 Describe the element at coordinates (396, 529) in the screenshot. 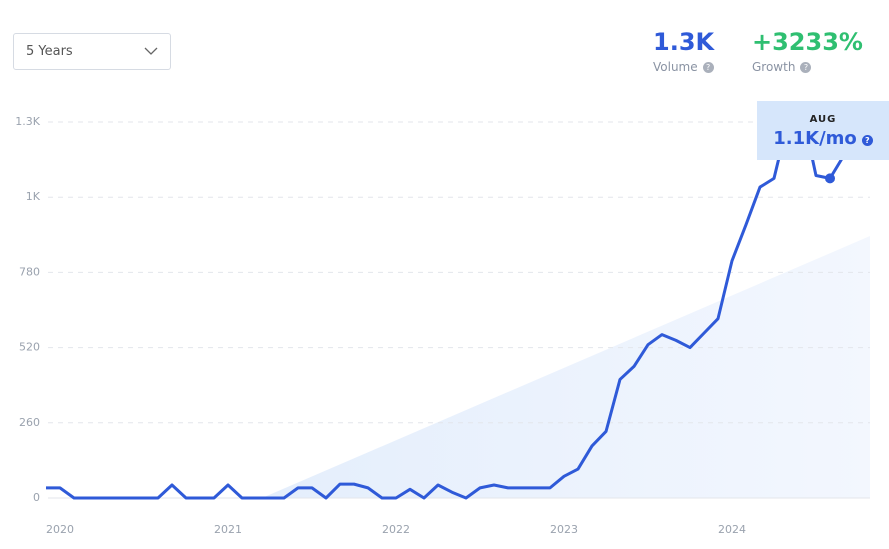

I see `x-tick-label: 2022` at that location.